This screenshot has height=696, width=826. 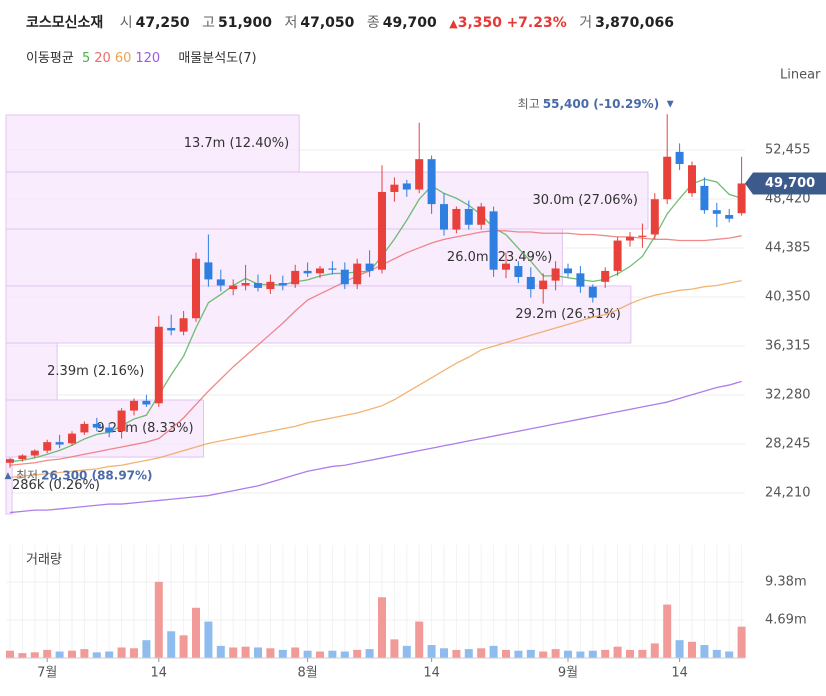 What do you see at coordinates (217, 58) in the screenshot?
I see `profile-label: 매물분석도(7)` at bounding box center [217, 58].